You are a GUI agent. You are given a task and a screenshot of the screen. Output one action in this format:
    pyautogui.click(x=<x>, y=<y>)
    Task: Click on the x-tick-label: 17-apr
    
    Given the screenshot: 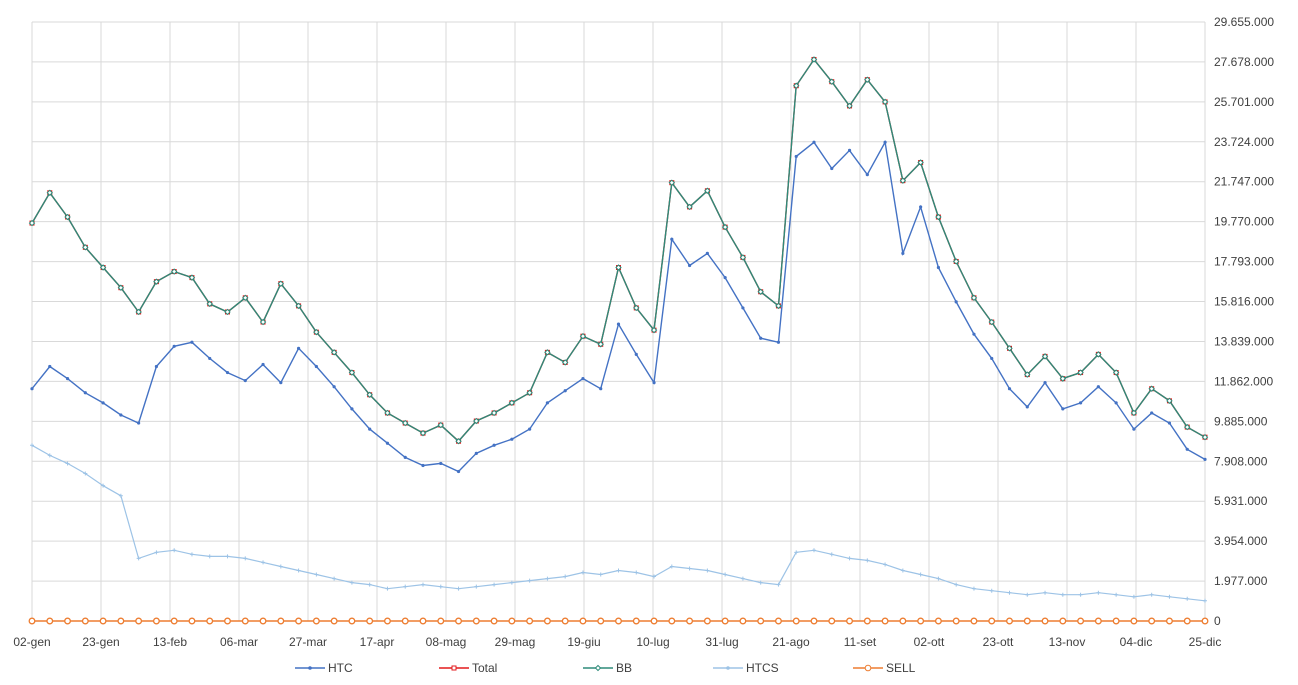 What is the action you would take?
    pyautogui.click(x=377, y=642)
    